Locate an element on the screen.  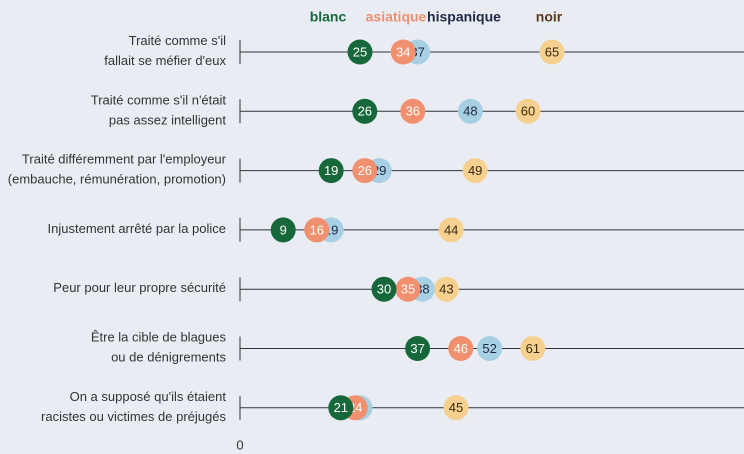
value-label: 52 is located at coordinates (489, 348).